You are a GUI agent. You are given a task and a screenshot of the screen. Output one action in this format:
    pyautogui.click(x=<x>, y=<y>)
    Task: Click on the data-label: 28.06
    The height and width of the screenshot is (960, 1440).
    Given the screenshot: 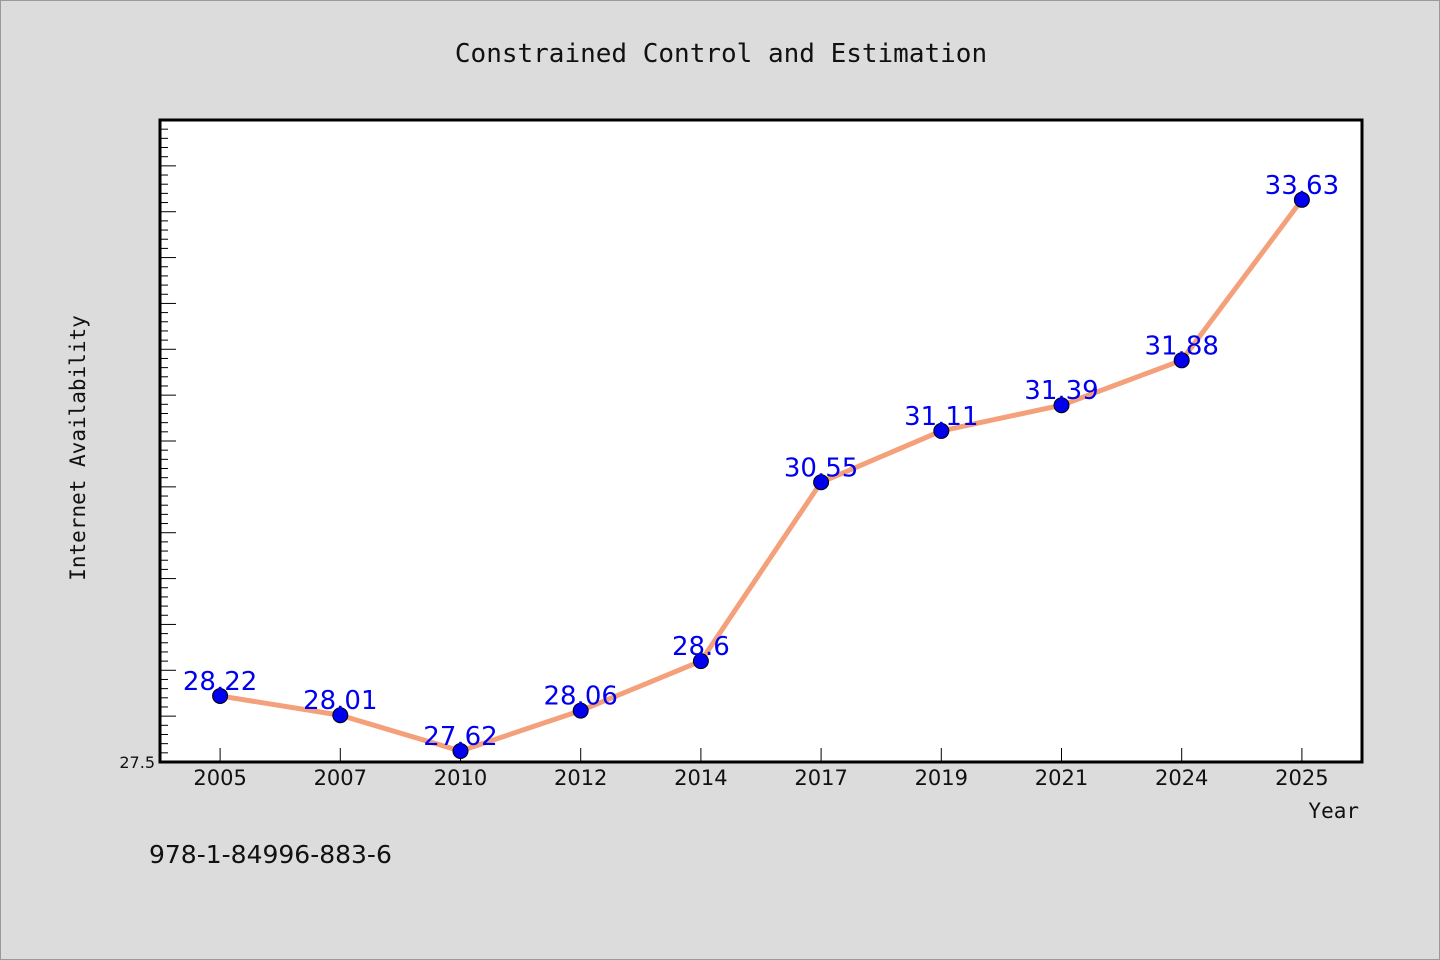 What is the action you would take?
    pyautogui.click(x=580, y=697)
    